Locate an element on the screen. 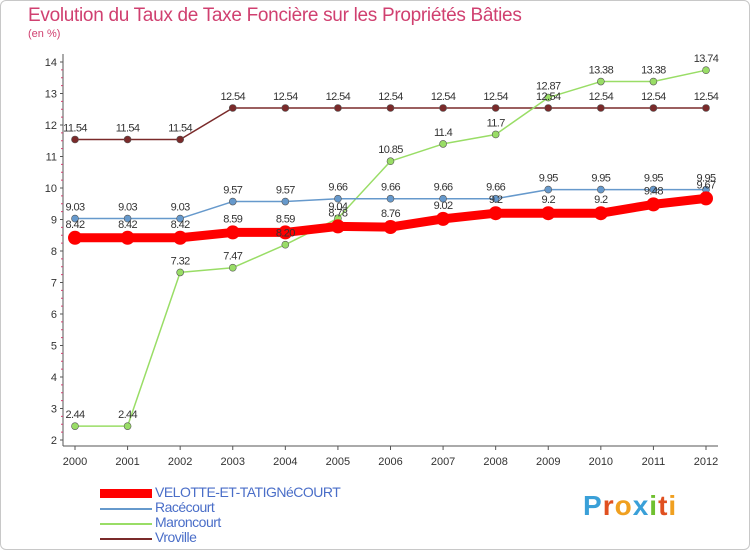 The image size is (750, 550). data-label-2: 7.32 is located at coordinates (180, 261).